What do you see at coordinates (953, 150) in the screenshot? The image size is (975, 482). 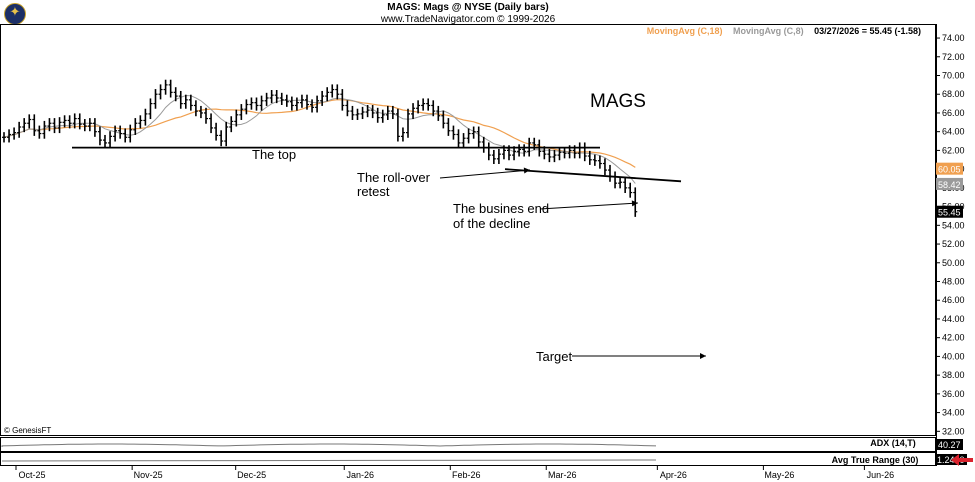 I see `y-tick-label: 62.00` at bounding box center [953, 150].